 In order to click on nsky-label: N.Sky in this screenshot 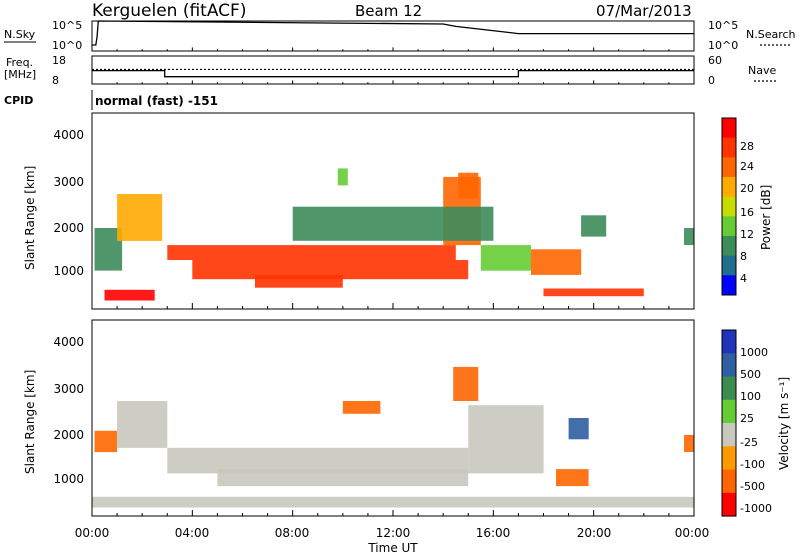, I will do `click(20, 34)`.